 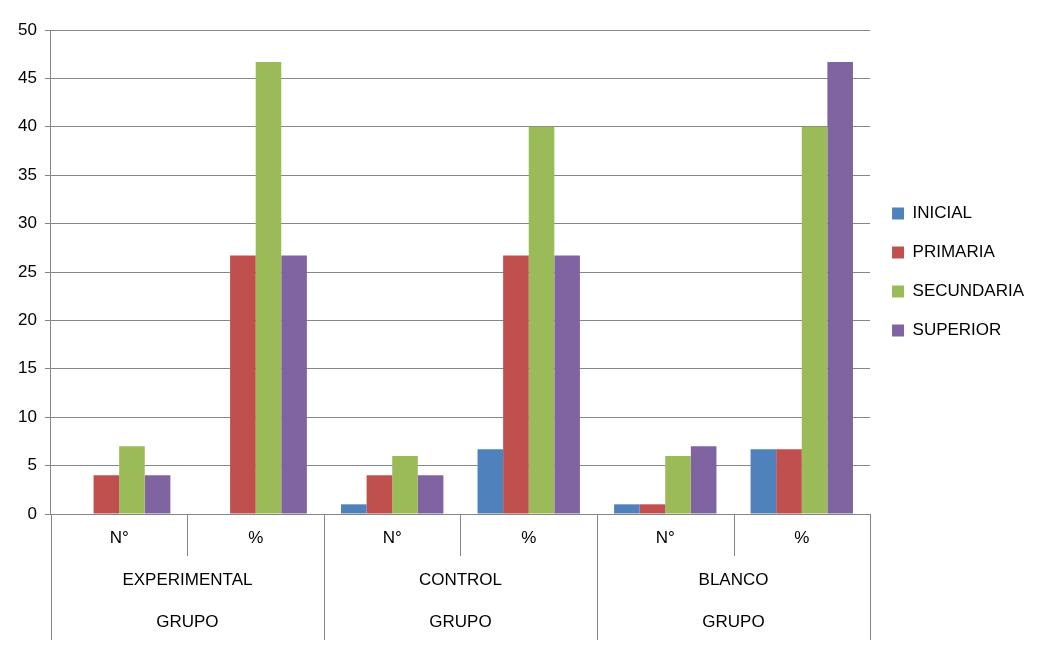 What do you see at coordinates (954, 252) in the screenshot?
I see `legend-label: PRIMARIA` at bounding box center [954, 252].